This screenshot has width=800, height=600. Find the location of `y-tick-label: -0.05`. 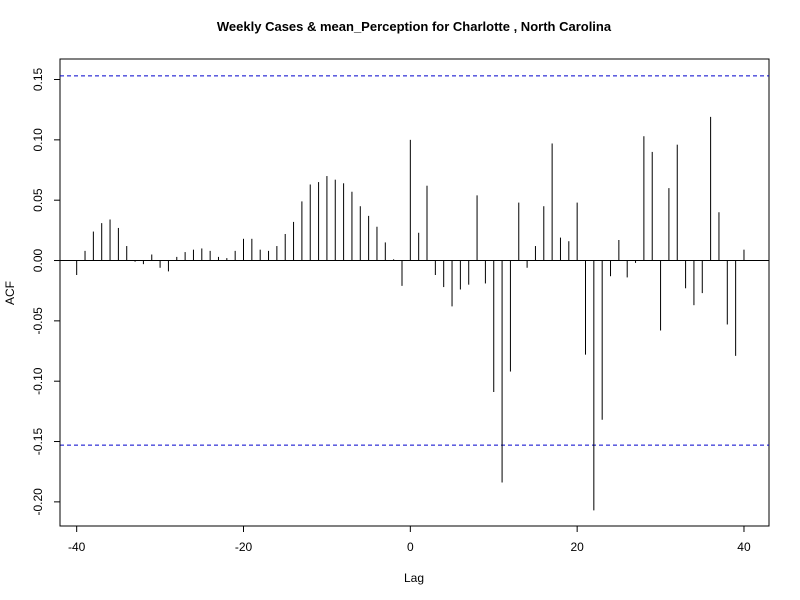

y-tick-label: -0.05 is located at coordinates (38, 321).